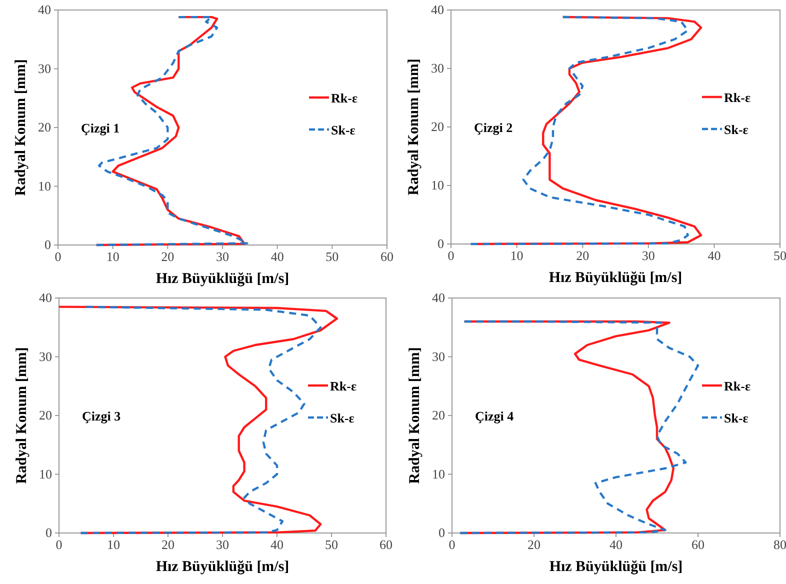 The width and height of the screenshot is (786, 584). I want to click on x-tick-label: 80, so click(780, 544).